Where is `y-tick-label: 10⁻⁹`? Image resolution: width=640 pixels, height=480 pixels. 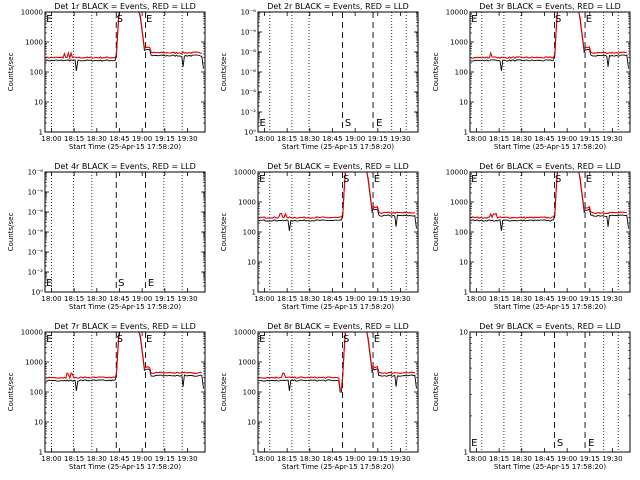 y-tick-label: 10⁻⁹ is located at coordinates (249, 33).